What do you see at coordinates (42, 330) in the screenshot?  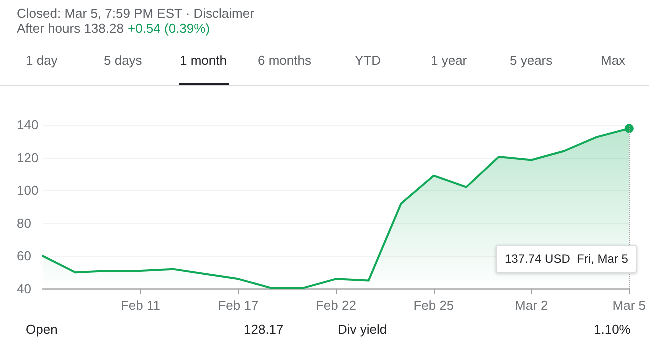 I see `text: Open` at bounding box center [42, 330].